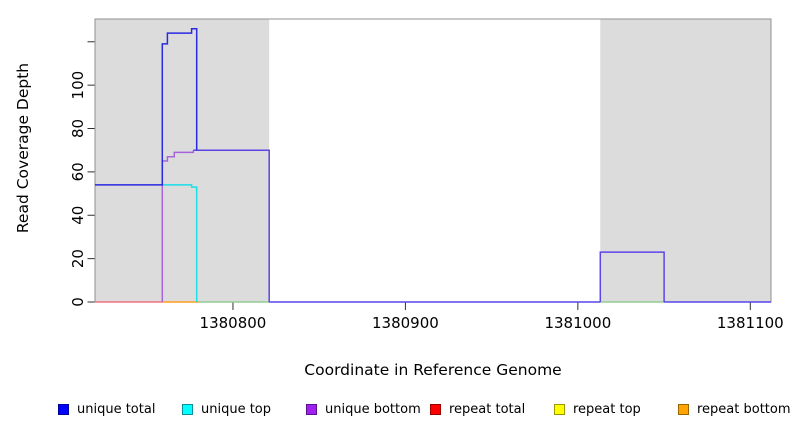 The image size is (792, 432). Describe the element at coordinates (607, 409) in the screenshot. I see `legend-item-label: repeat top` at that location.